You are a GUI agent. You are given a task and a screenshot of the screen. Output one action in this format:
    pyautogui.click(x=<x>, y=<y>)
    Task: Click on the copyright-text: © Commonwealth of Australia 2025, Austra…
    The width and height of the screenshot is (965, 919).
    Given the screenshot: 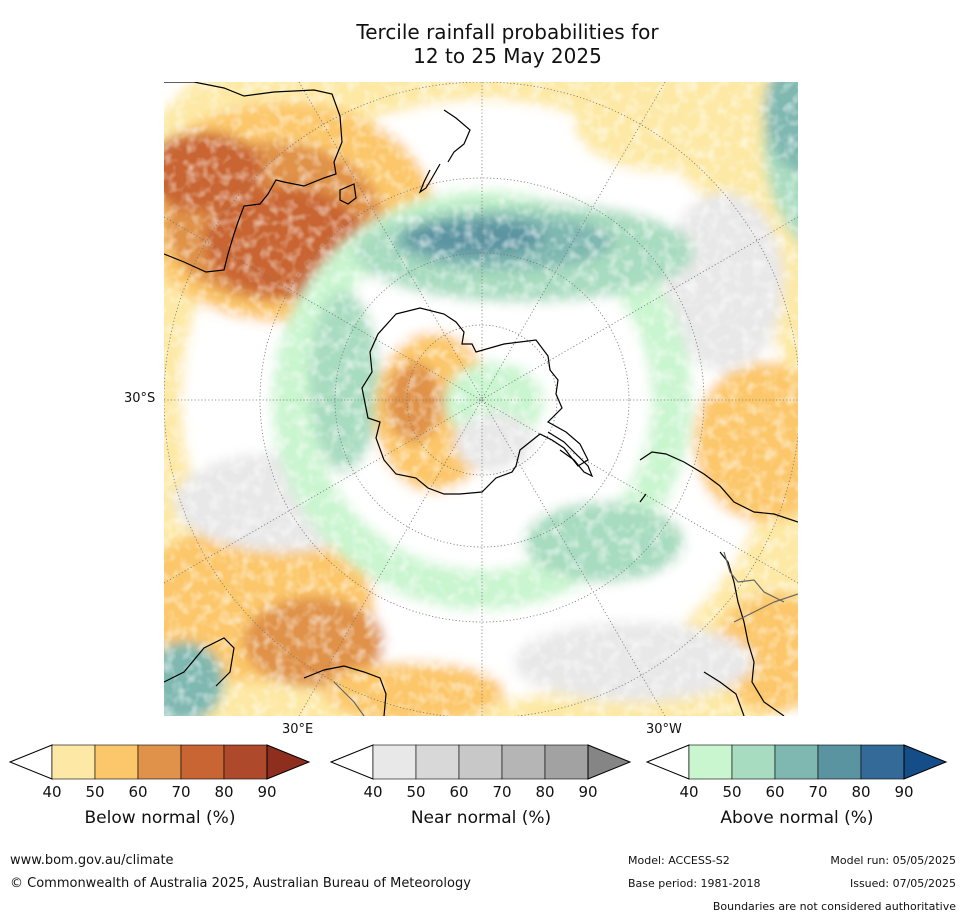 What is the action you would take?
    pyautogui.click(x=240, y=883)
    